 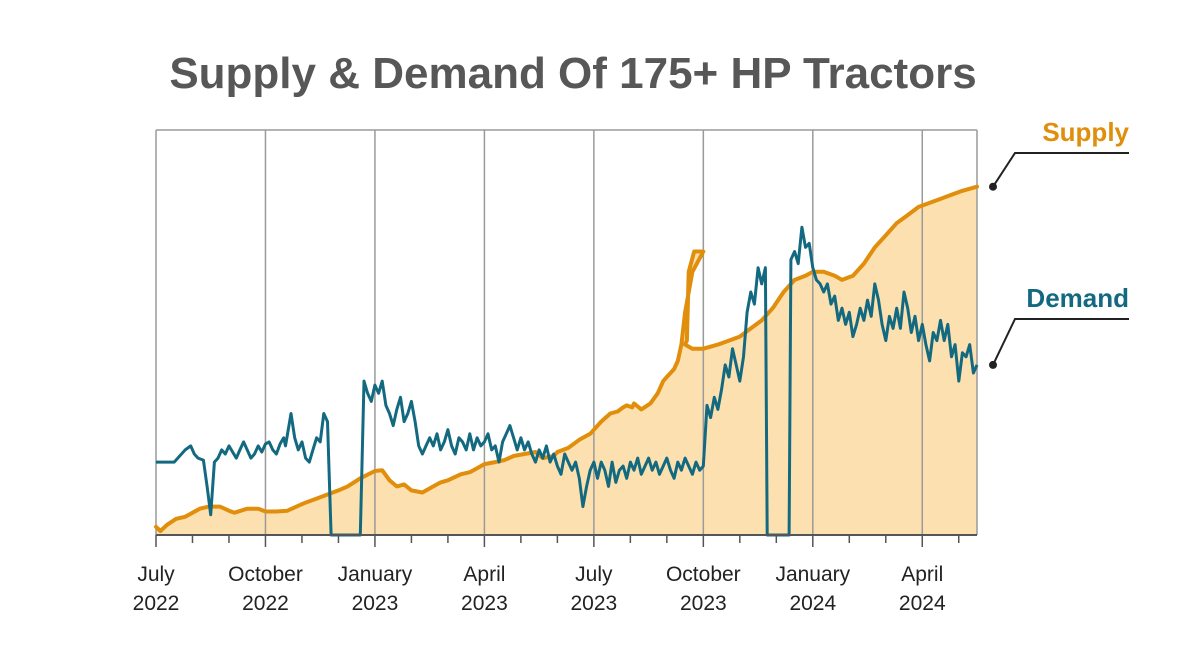 What do you see at coordinates (1077, 298) in the screenshot?
I see `legend-label-demand: Demand` at bounding box center [1077, 298].